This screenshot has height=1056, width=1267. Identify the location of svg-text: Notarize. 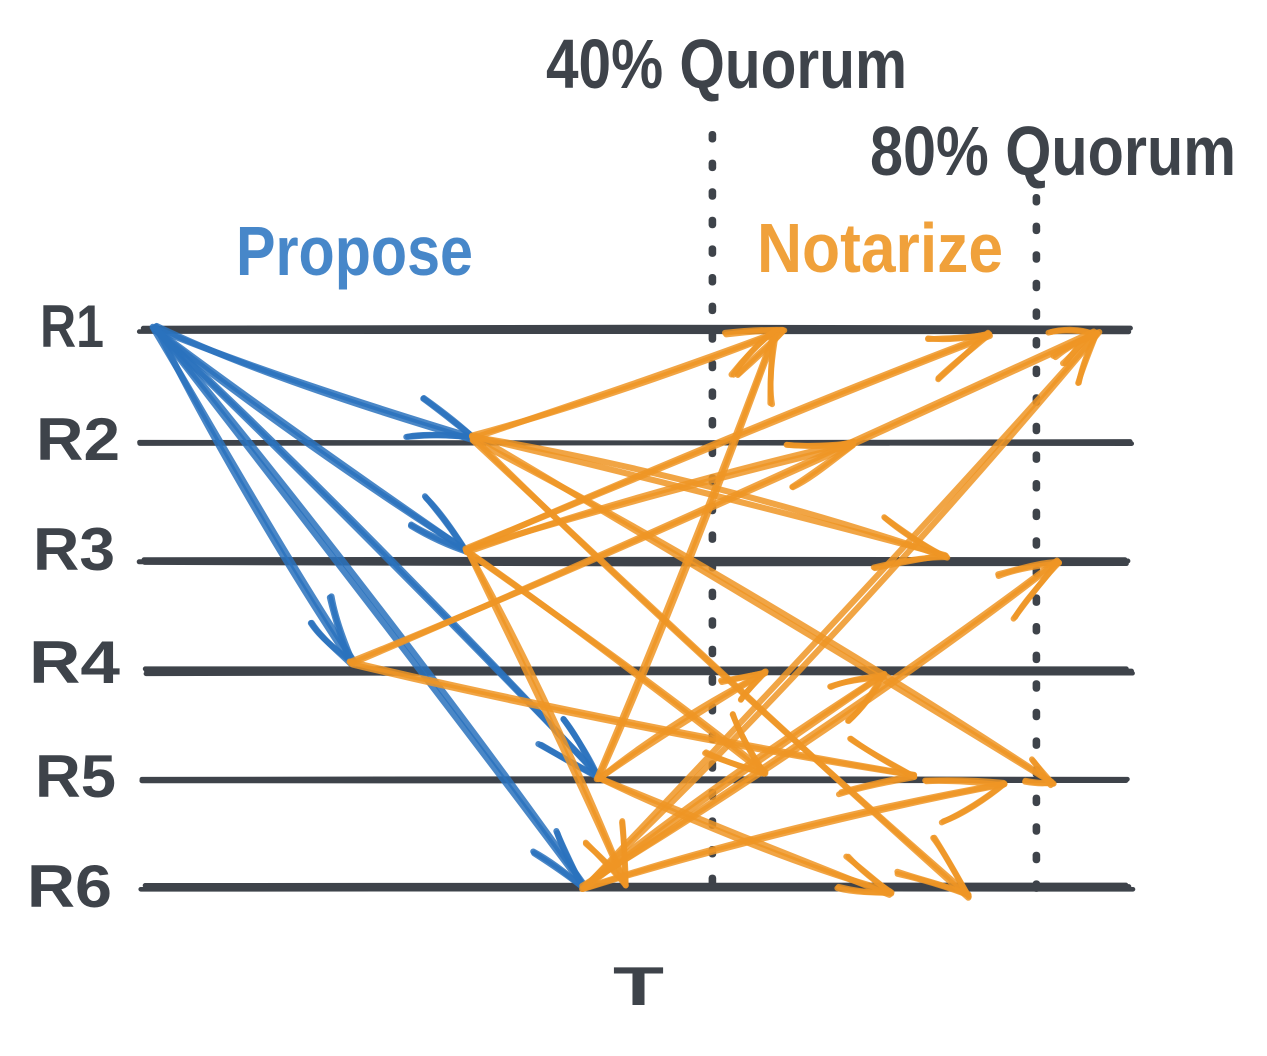
(880, 248).